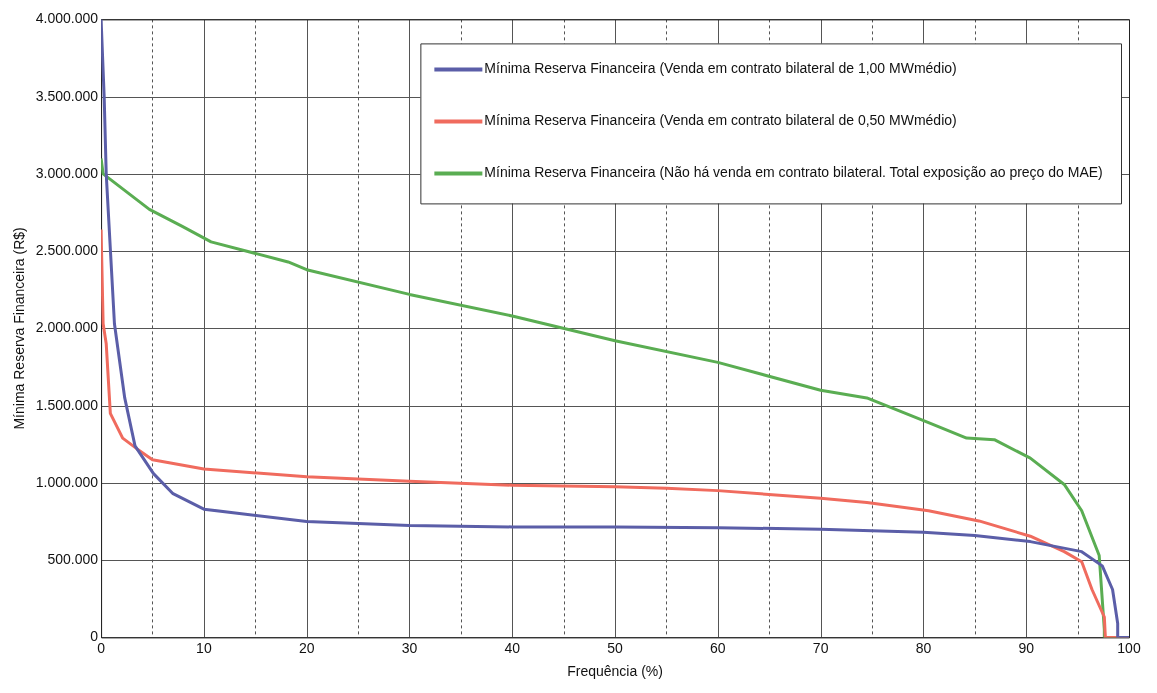 The image size is (1157, 693). Describe the element at coordinates (409, 647) in the screenshot. I see `x-tick-label: 30` at that location.